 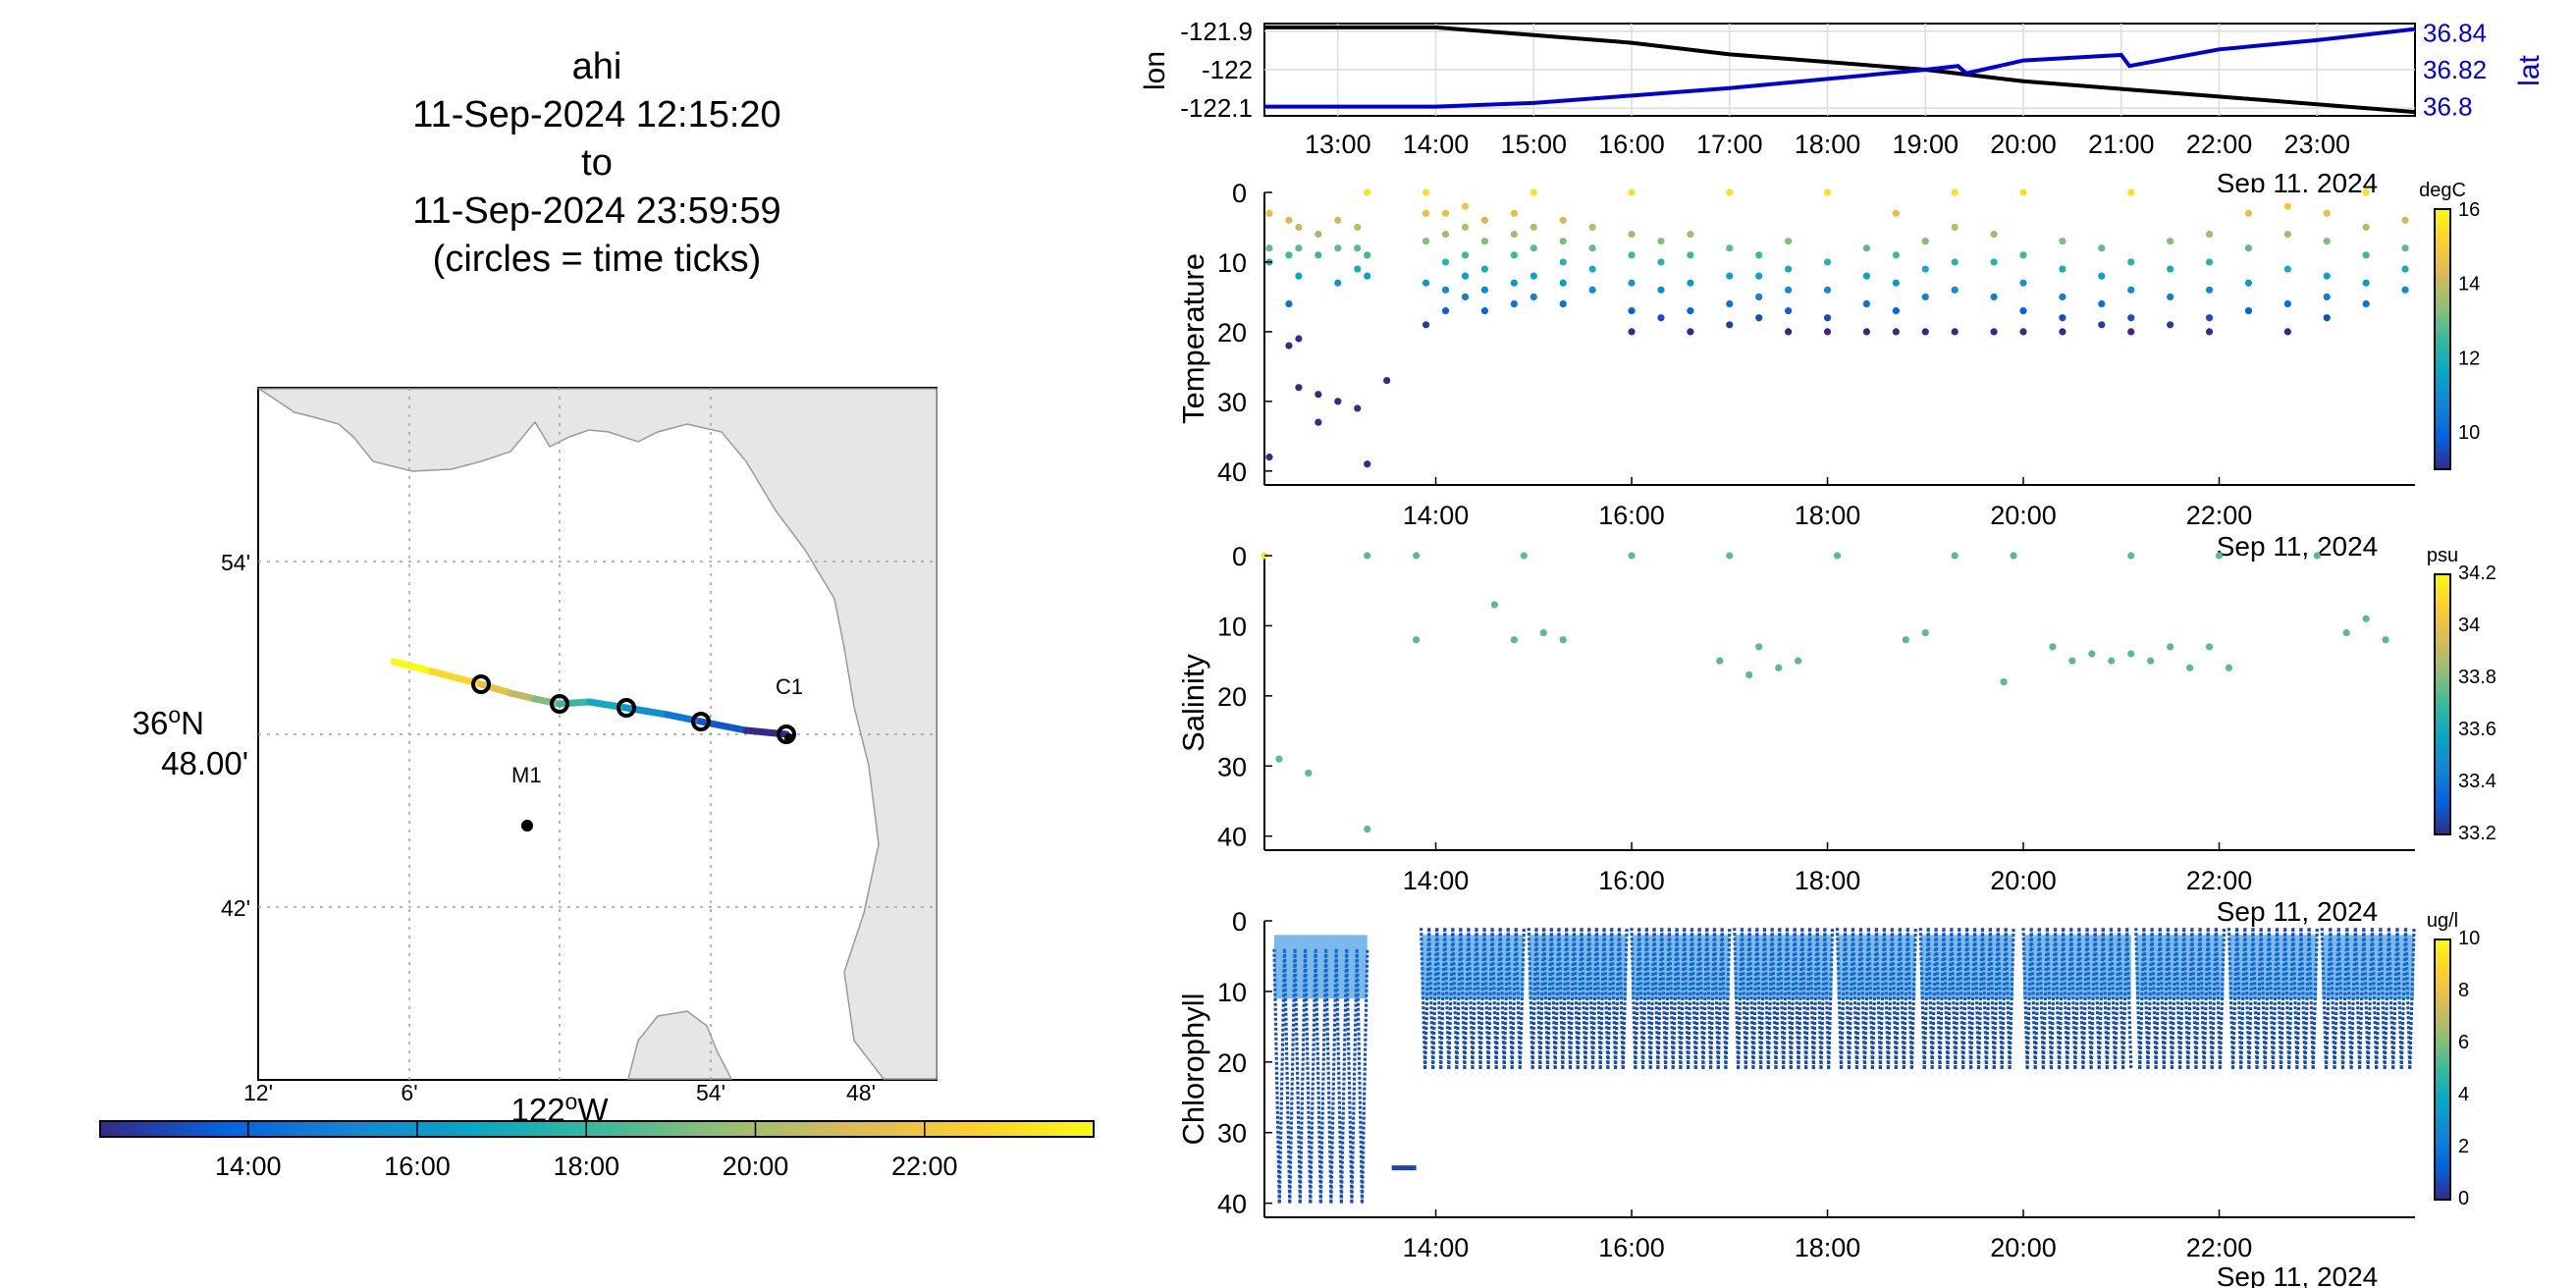 What do you see at coordinates (1827, 1235) in the screenshot?
I see `chlorophyll-x-tick-labels: 14:00 16:00 18:00 20:00 22:00` at bounding box center [1827, 1235].